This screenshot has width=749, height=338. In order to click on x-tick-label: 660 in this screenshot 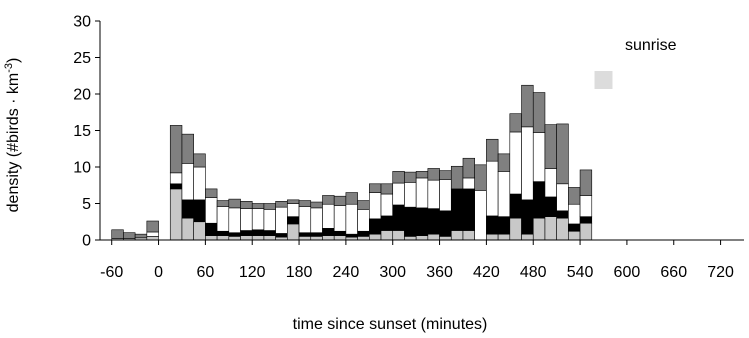, I will do `click(673, 272)`.